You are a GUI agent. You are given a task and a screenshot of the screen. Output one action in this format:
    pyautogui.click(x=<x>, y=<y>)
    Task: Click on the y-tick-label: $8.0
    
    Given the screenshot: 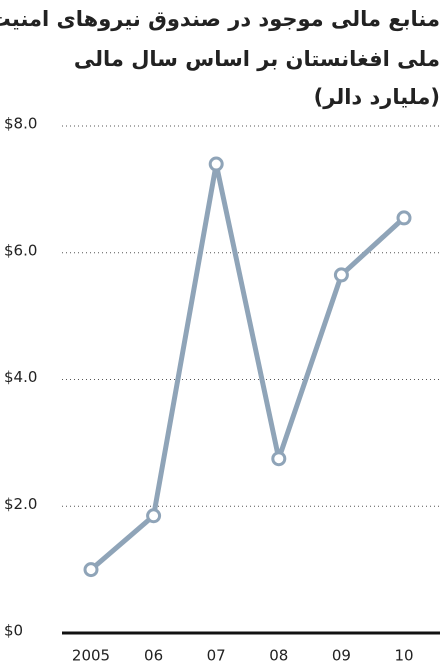 What is the action you would take?
    pyautogui.click(x=20, y=124)
    